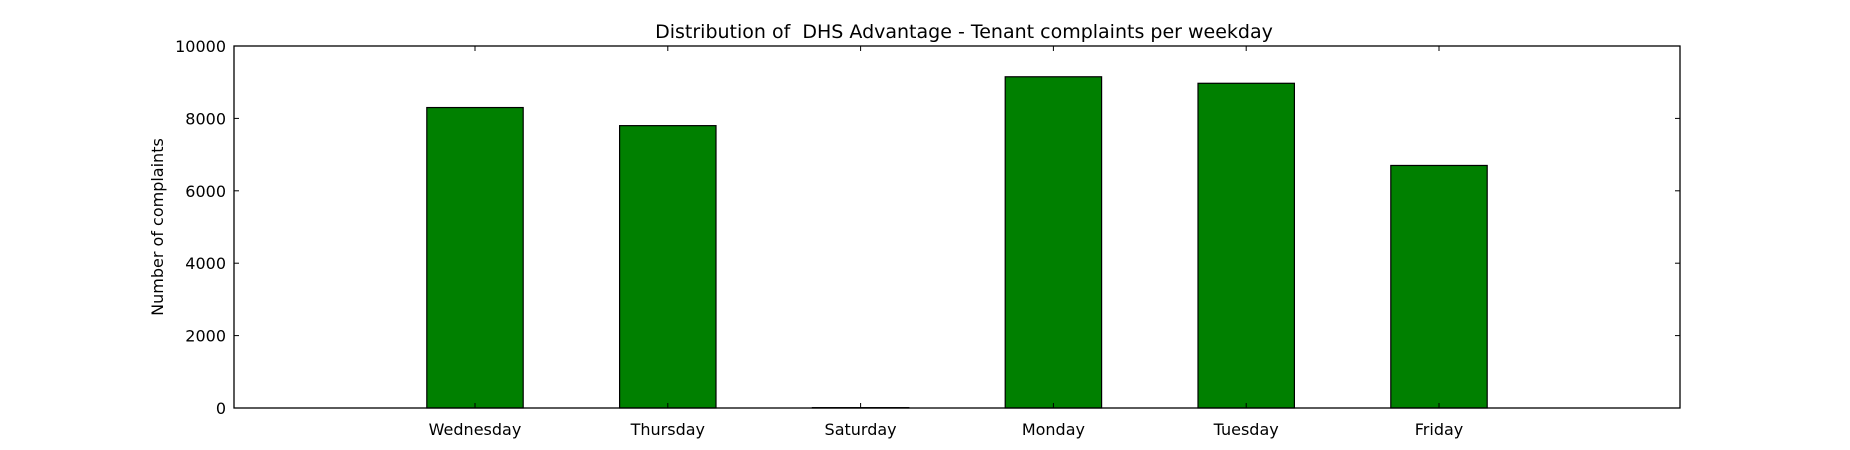 The width and height of the screenshot is (1850, 450). Describe the element at coordinates (861, 429) in the screenshot. I see `x-tick-label-saturday: Saturday` at that location.